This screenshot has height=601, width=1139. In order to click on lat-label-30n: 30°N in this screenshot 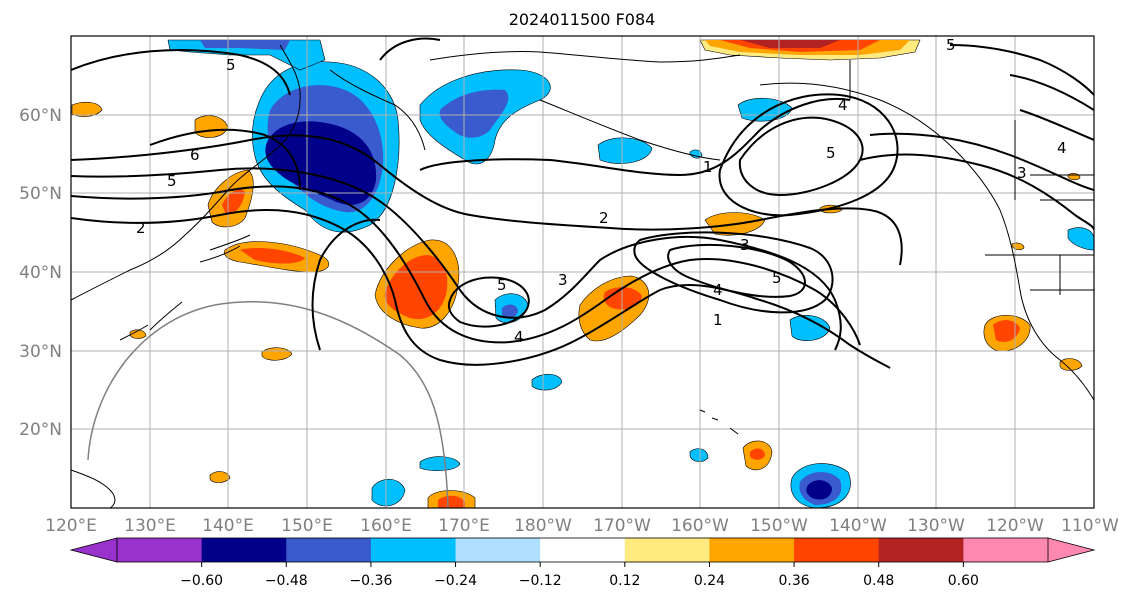, I will do `click(40, 352)`.